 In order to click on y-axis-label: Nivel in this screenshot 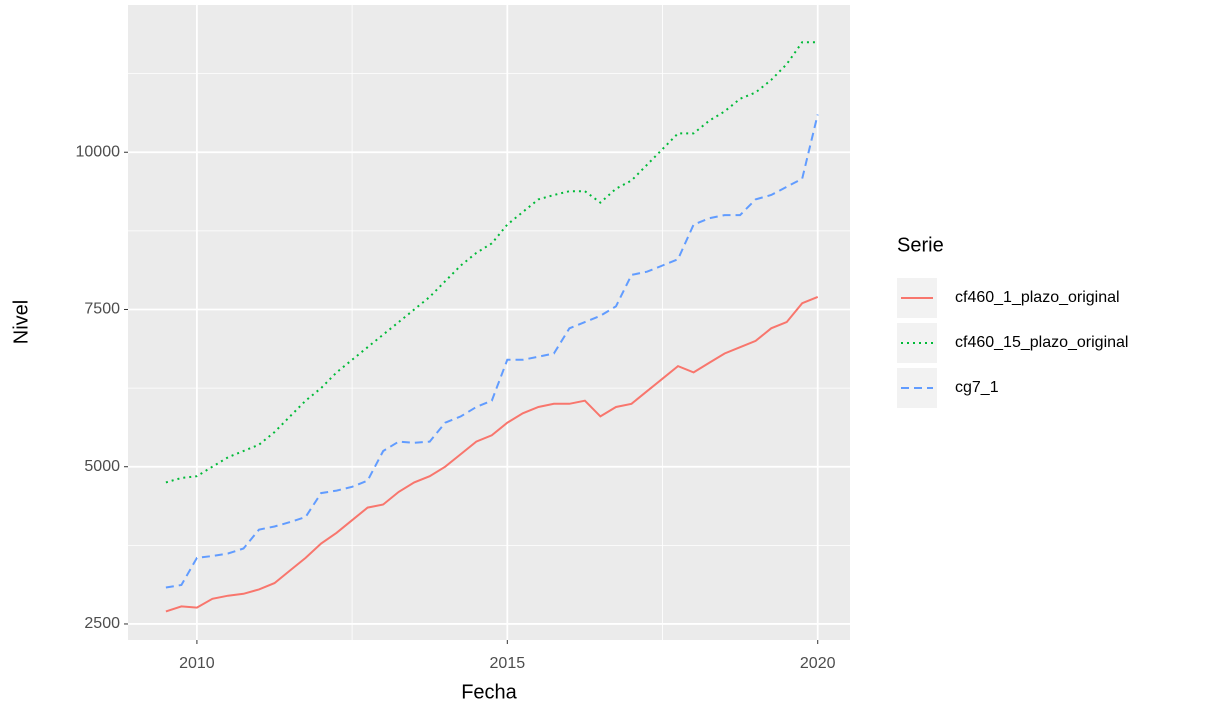, I will do `click(21, 322)`.